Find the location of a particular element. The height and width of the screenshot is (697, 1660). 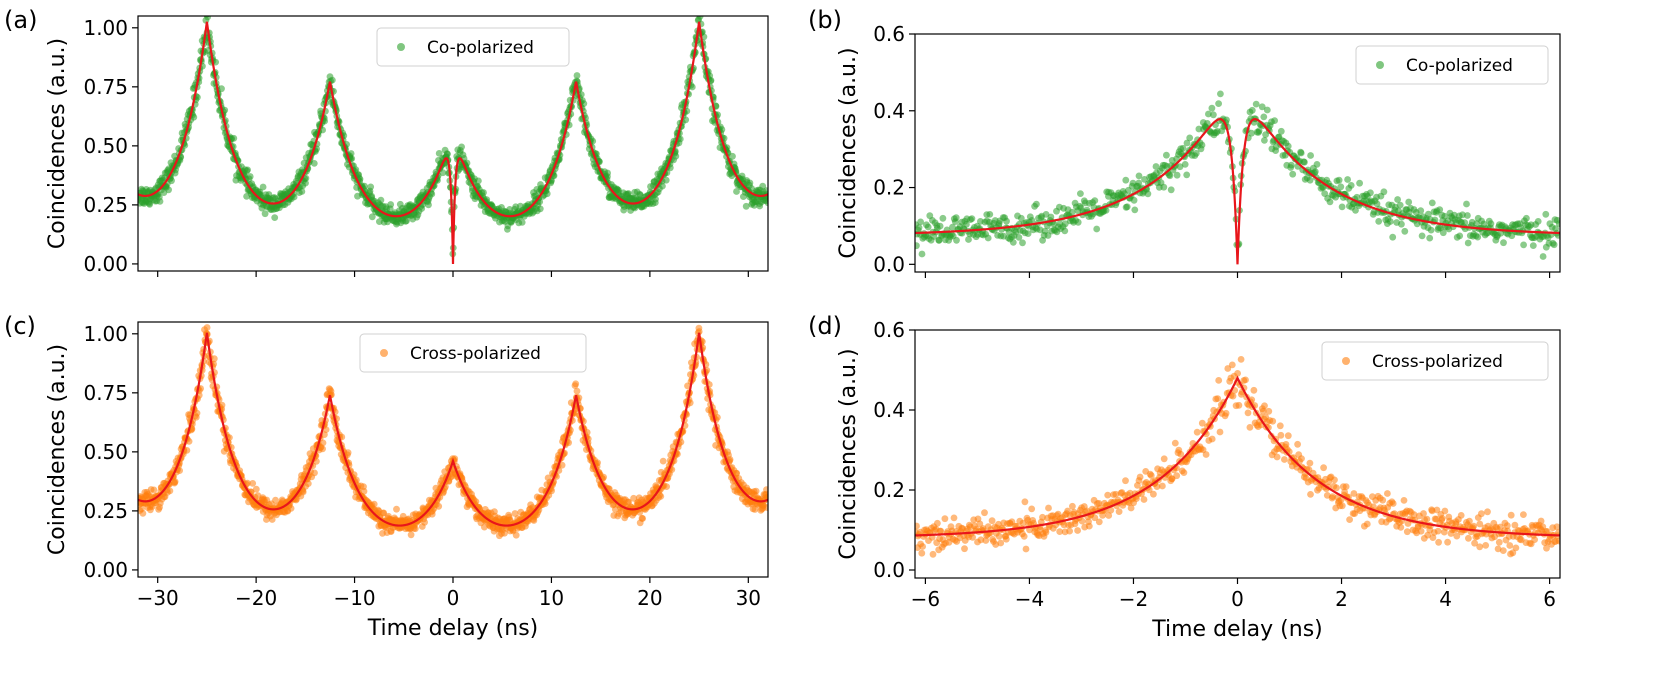

legend: Cross-polarized is located at coordinates (473, 353).